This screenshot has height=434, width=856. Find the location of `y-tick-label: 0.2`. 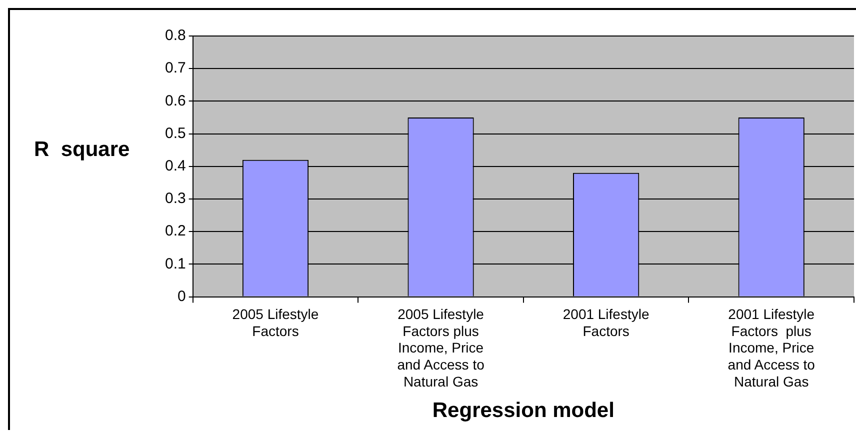

y-tick-label: 0.2 is located at coordinates (175, 231).